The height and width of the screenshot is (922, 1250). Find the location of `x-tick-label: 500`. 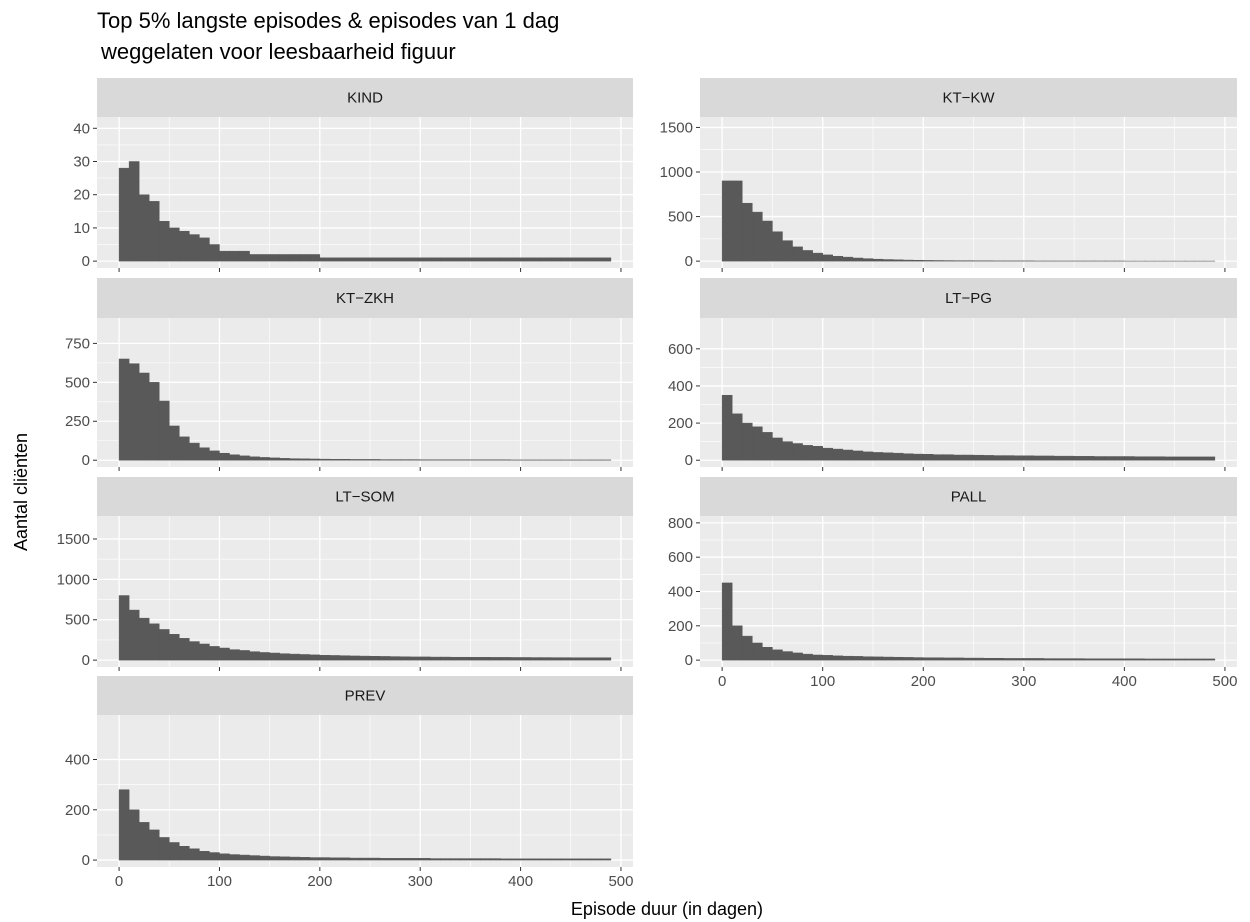

x-tick-label: 500 is located at coordinates (1224, 681).